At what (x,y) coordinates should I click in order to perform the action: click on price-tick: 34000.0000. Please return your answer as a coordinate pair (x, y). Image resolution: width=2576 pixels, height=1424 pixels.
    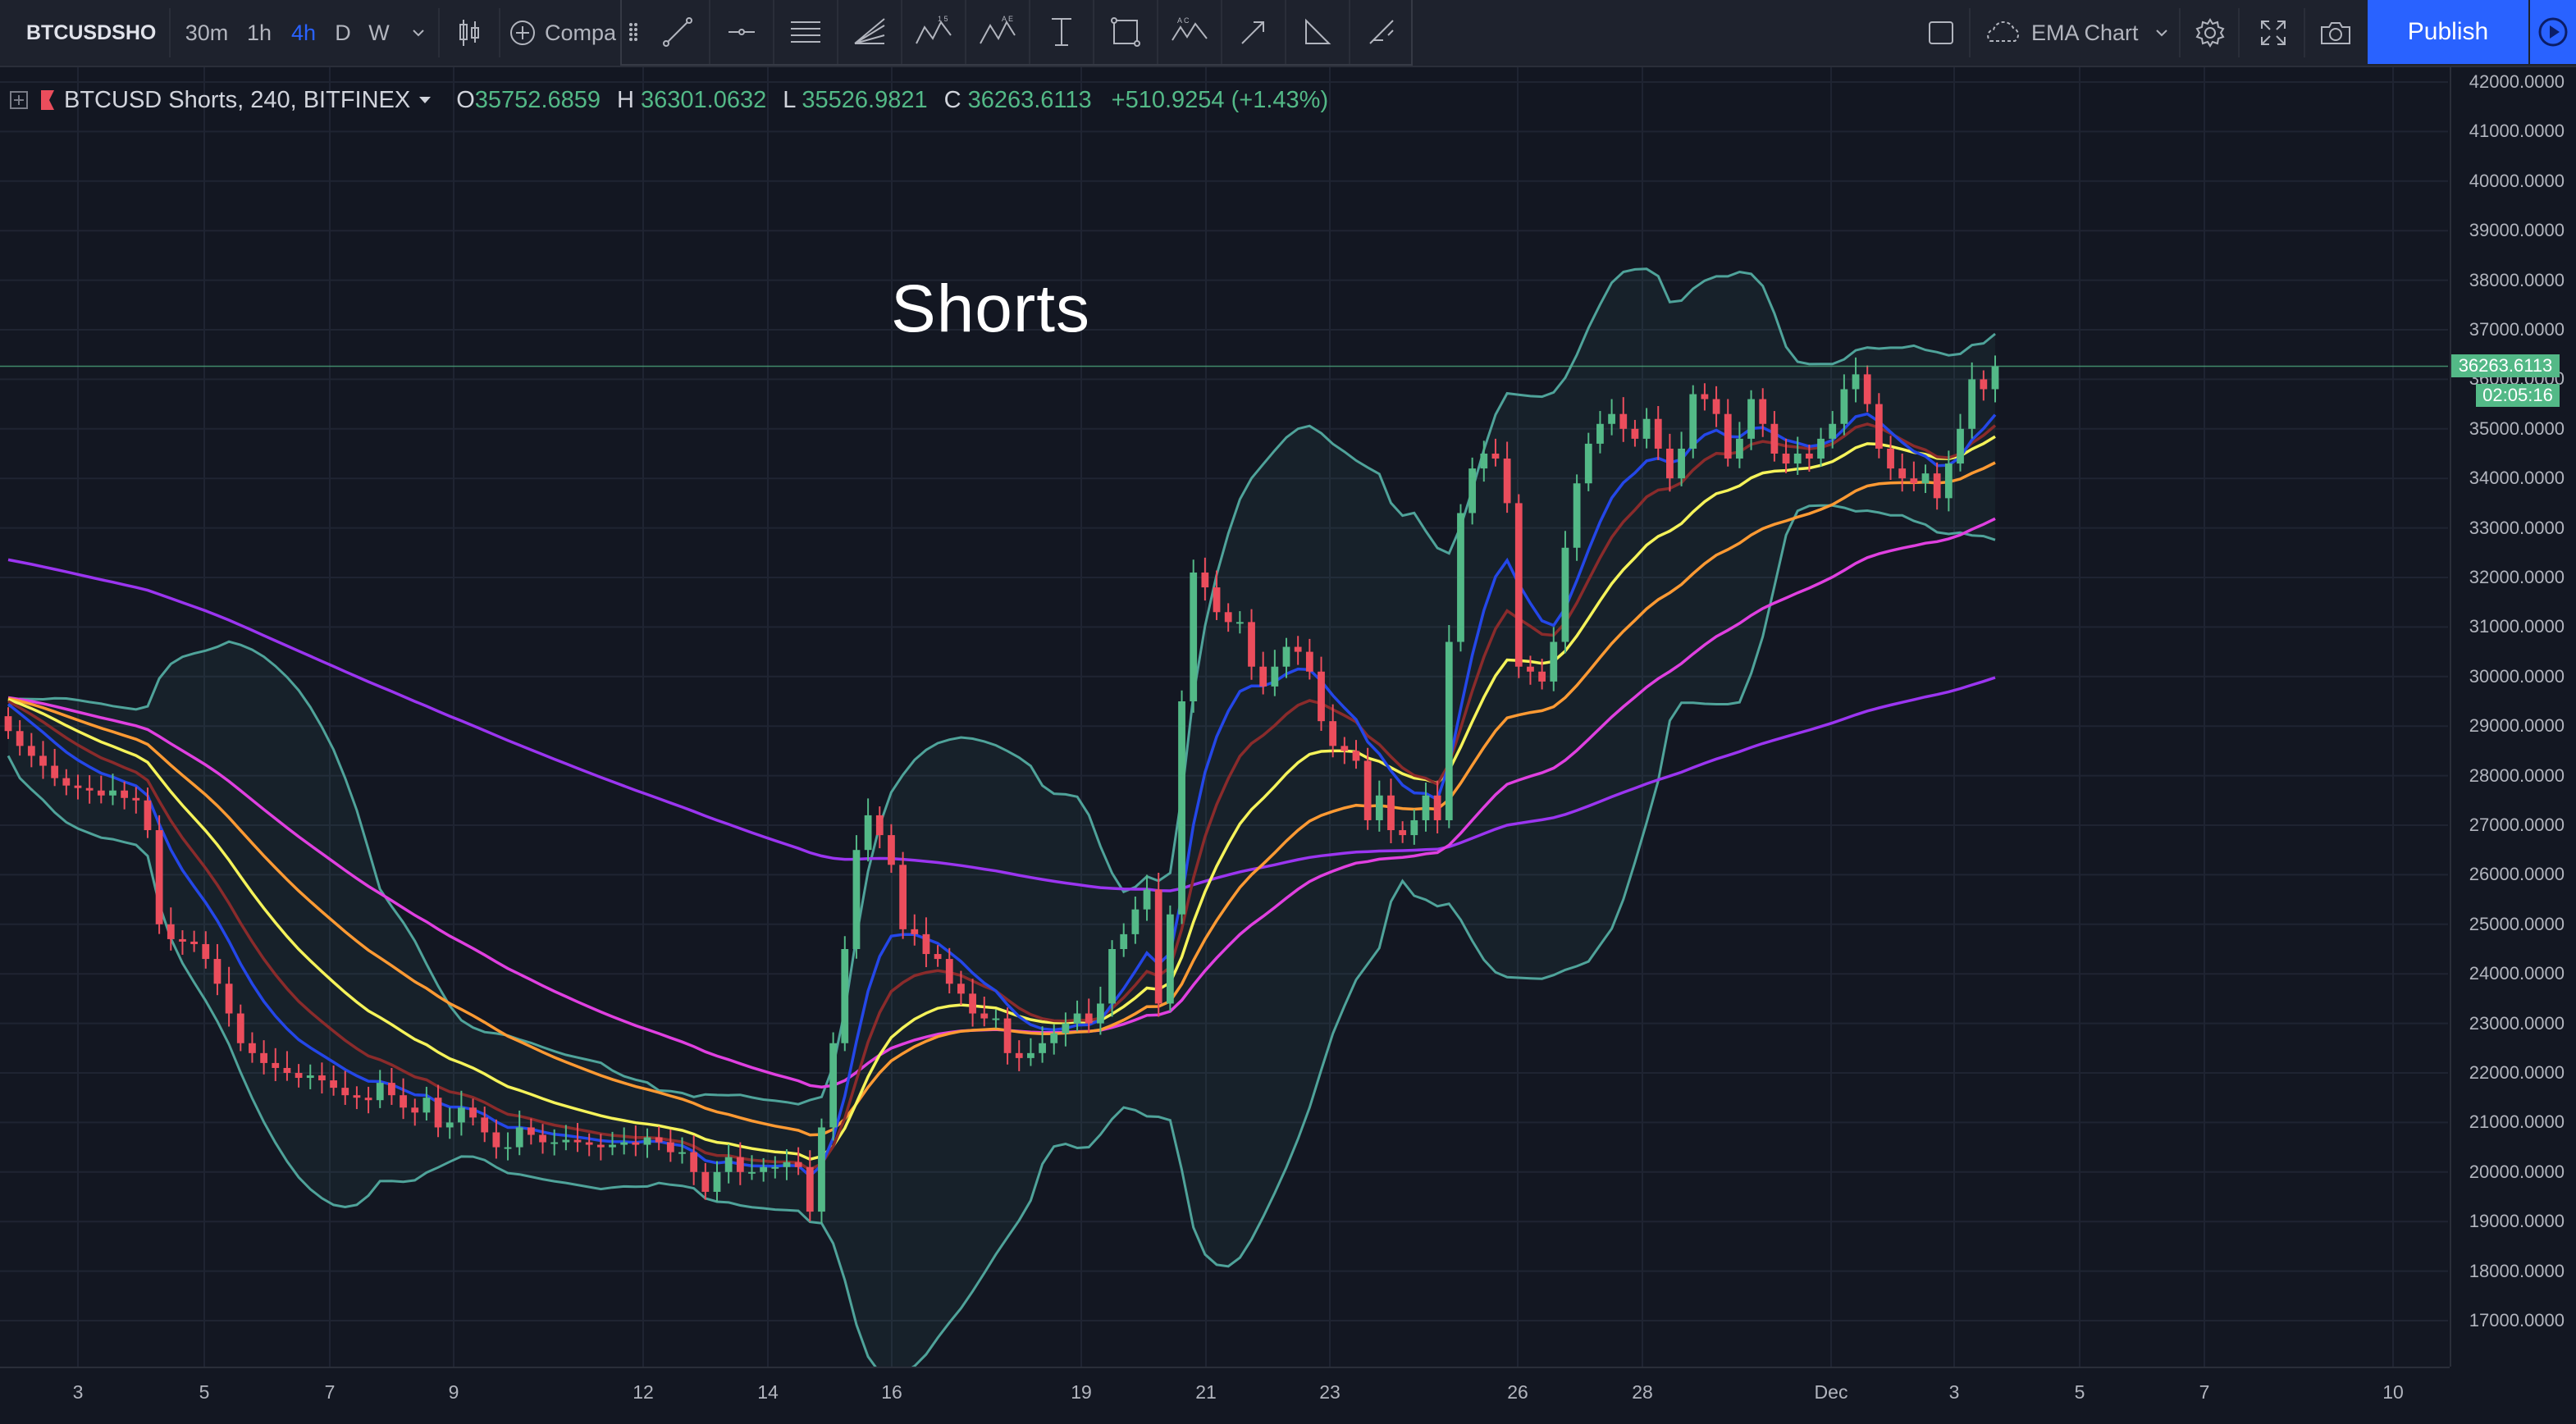
    Looking at the image, I should click on (2517, 478).